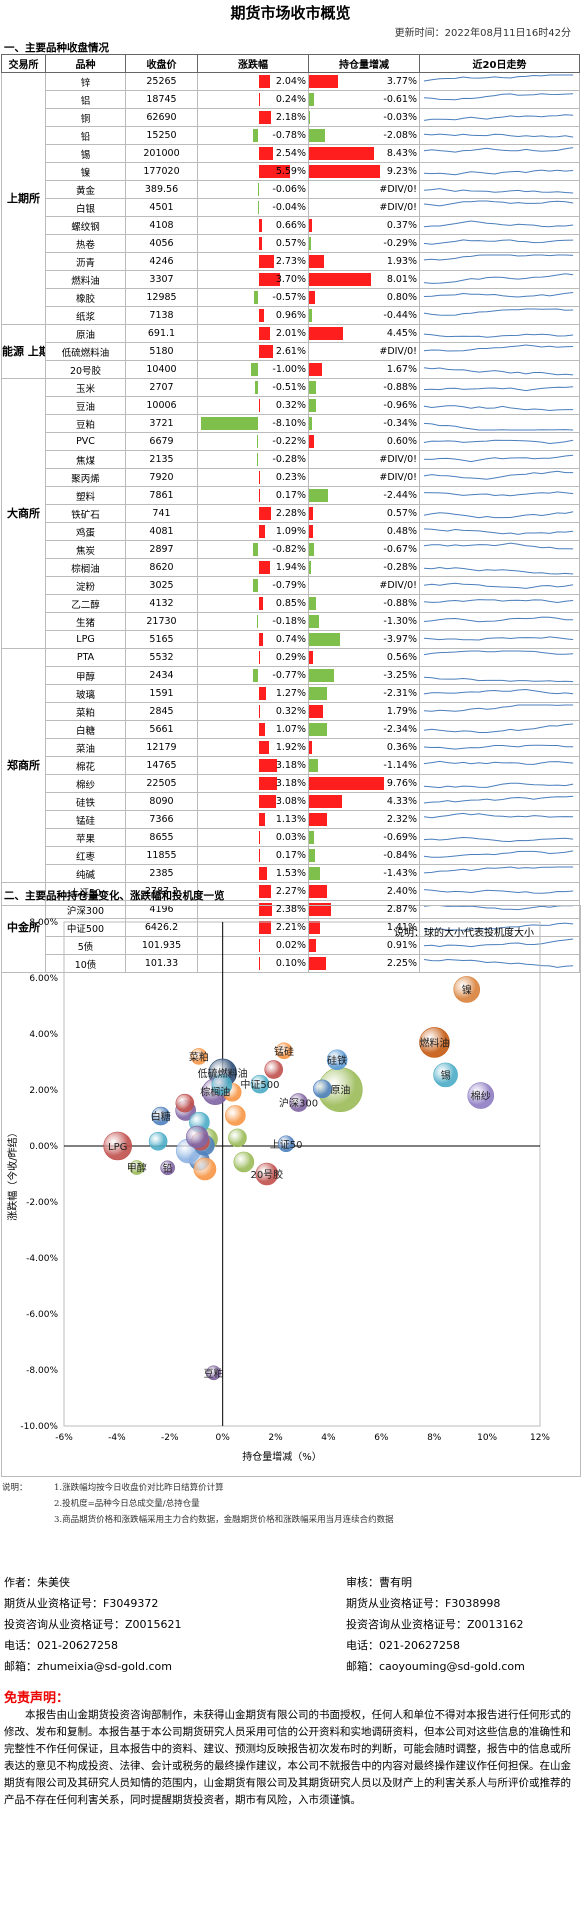 The height and width of the screenshot is (1909, 581). Describe the element at coordinates (290, 963) in the screenshot. I see `change-value: 0.10%` at that location.